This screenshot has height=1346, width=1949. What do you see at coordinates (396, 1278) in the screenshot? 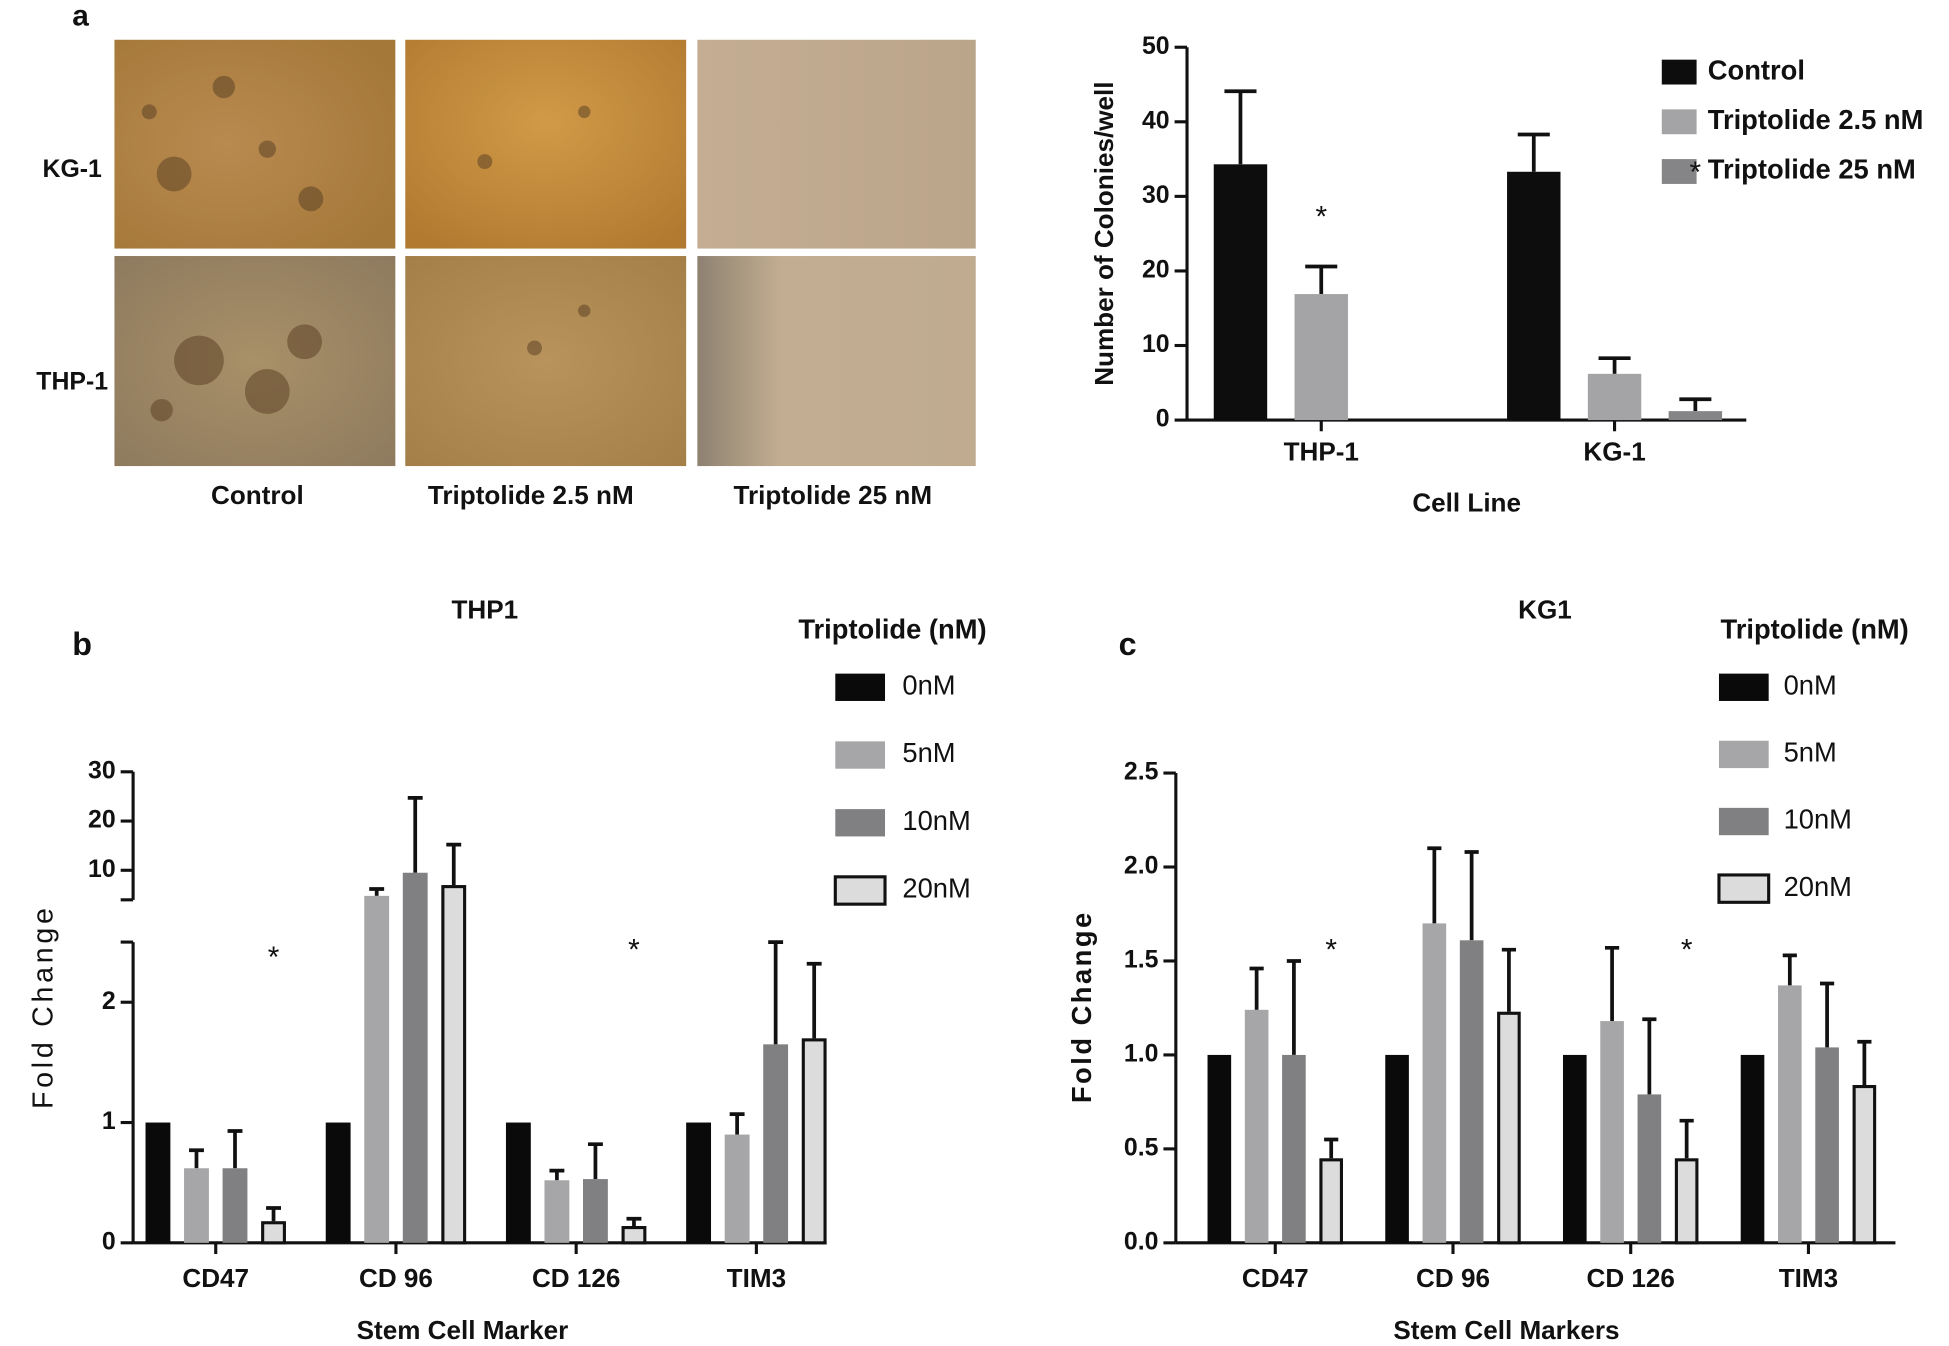
I see `x-tick-label: CD 96` at bounding box center [396, 1278].